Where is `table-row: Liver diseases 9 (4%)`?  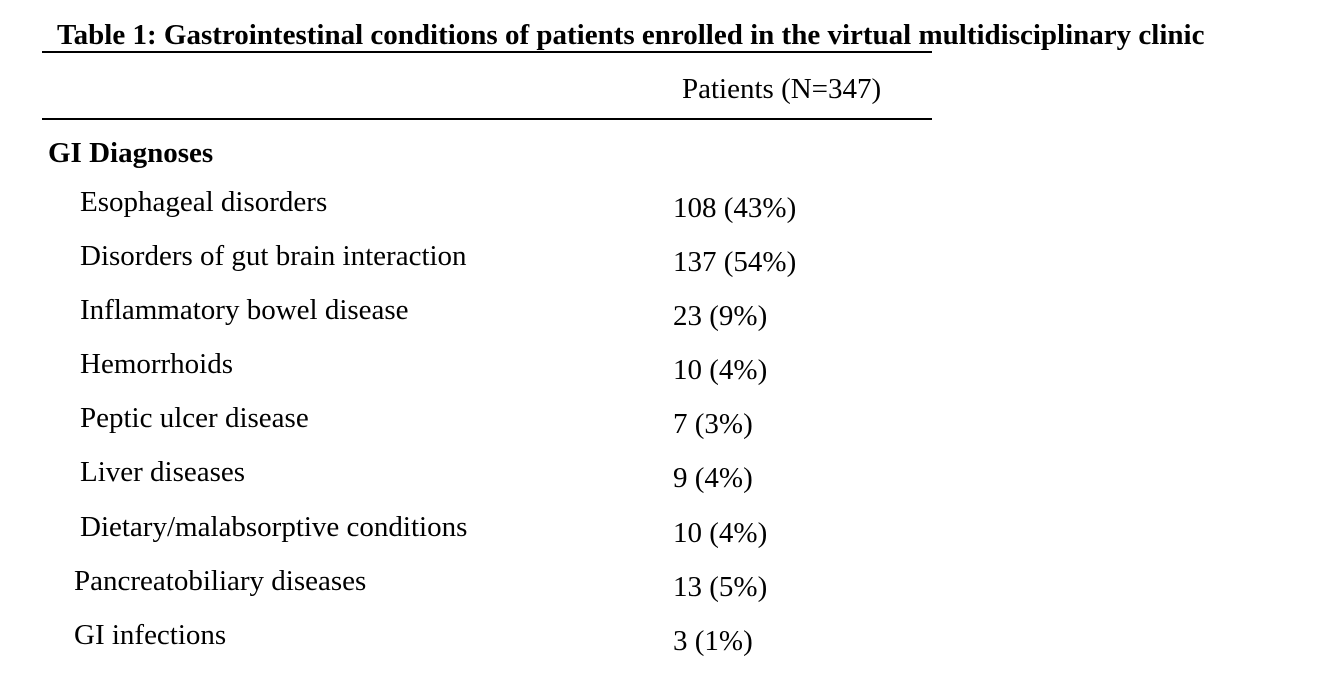 table-row: Liver diseases 9 (4%) is located at coordinates (671, 473).